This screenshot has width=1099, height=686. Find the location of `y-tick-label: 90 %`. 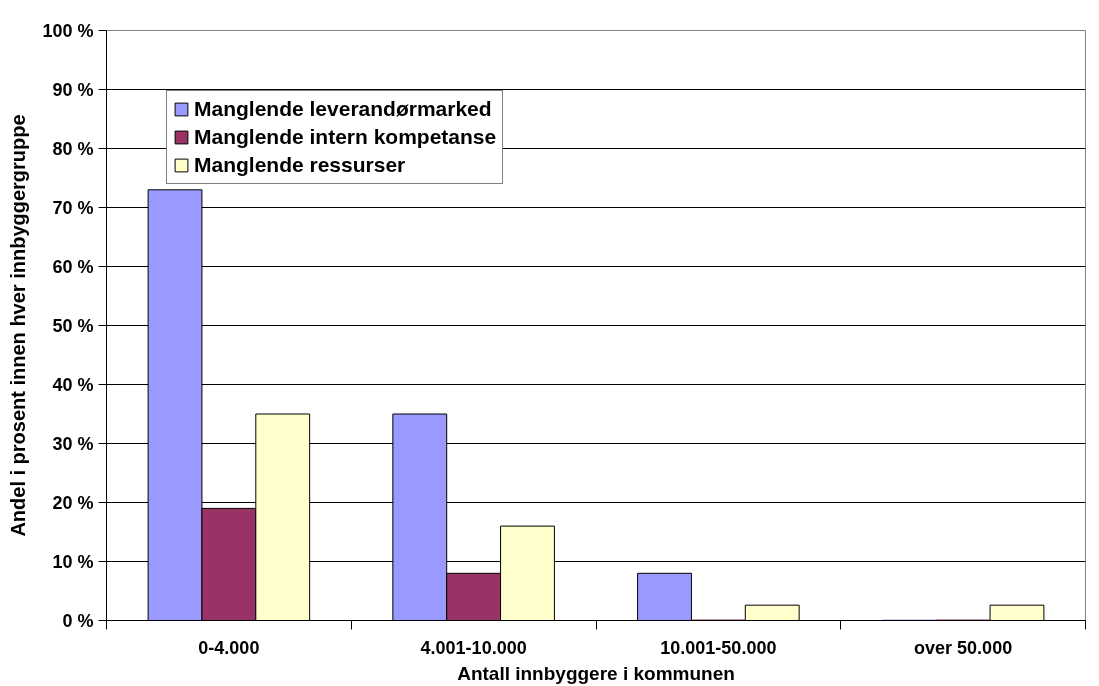

y-tick-label: 90 % is located at coordinates (73, 89).